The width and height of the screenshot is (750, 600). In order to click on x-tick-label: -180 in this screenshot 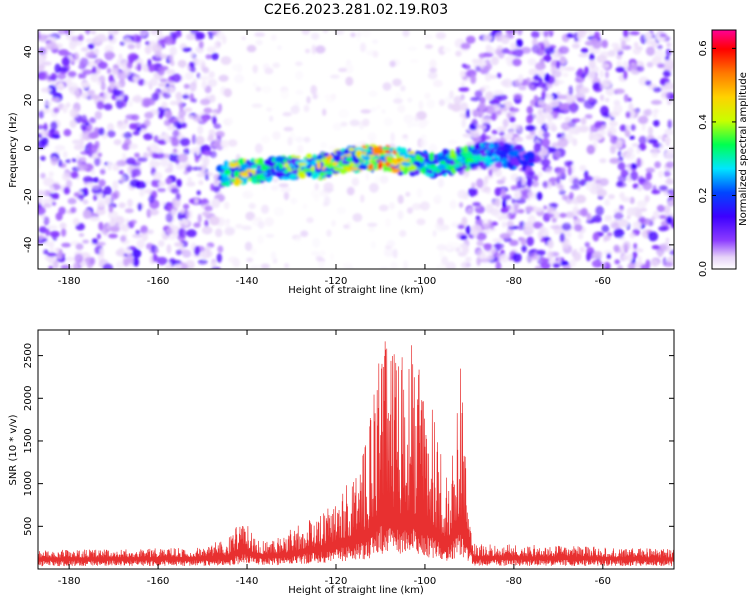, I will do `click(69, 281)`.